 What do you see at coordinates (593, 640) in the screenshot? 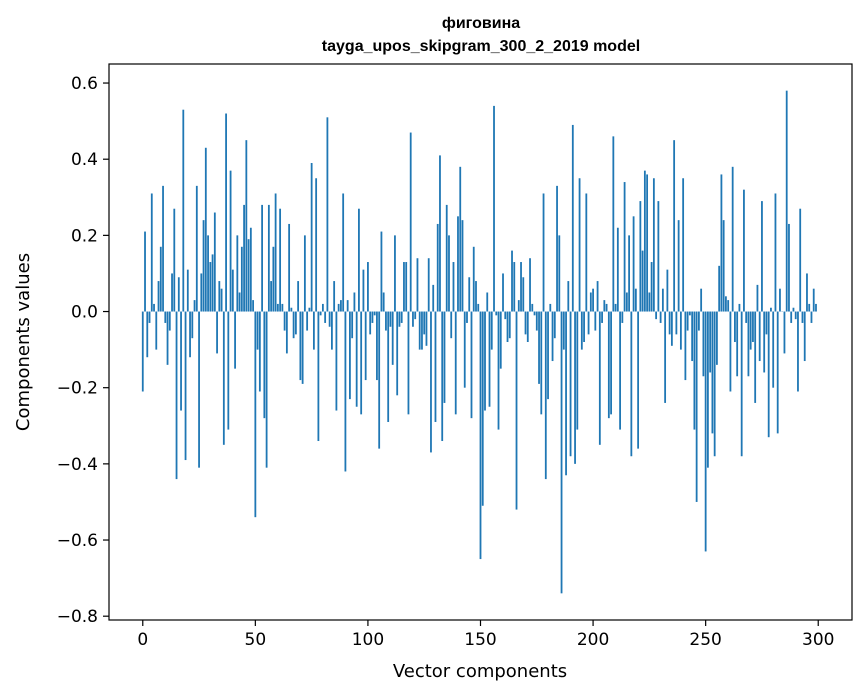
I see `x-tick-label: 200` at bounding box center [593, 640].